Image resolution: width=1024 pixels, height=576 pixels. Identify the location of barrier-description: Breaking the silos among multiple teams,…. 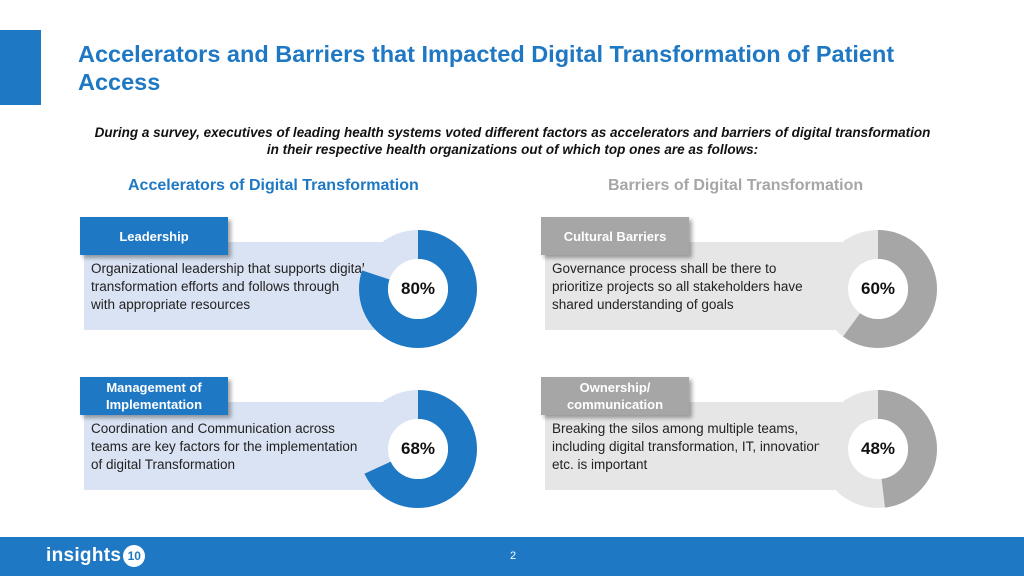
(687, 446).